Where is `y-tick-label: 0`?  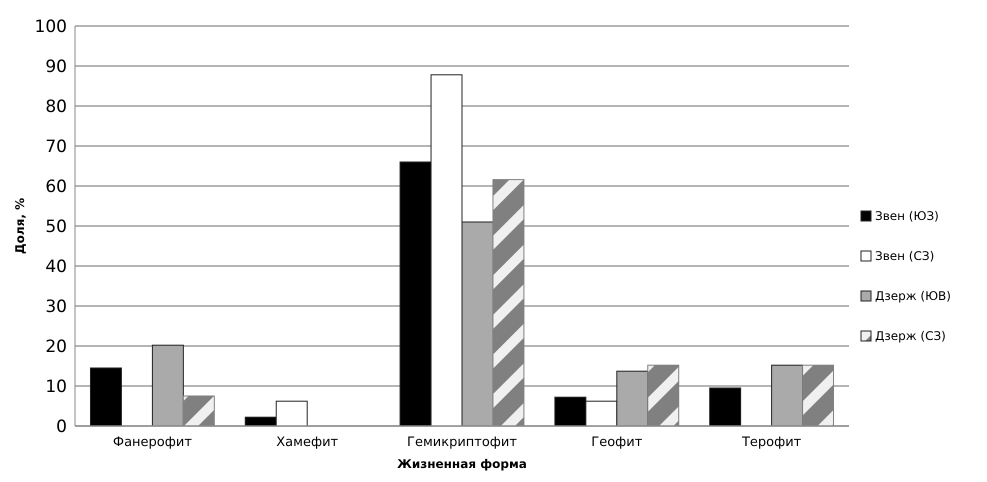 y-tick-label: 0 is located at coordinates (61, 426).